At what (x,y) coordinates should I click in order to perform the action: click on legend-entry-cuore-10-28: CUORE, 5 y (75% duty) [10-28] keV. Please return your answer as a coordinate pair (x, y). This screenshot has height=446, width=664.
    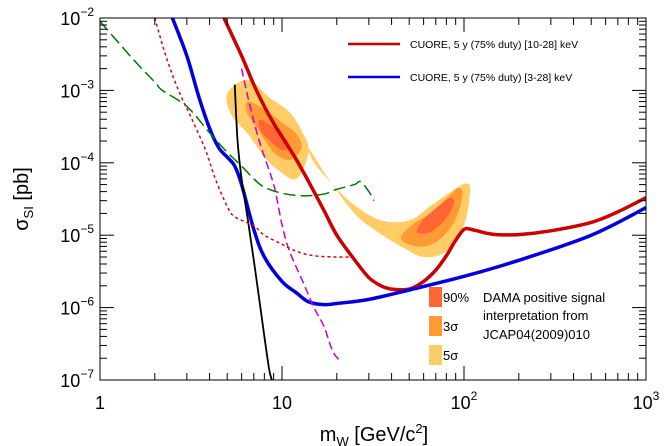
    Looking at the image, I should click on (494, 45).